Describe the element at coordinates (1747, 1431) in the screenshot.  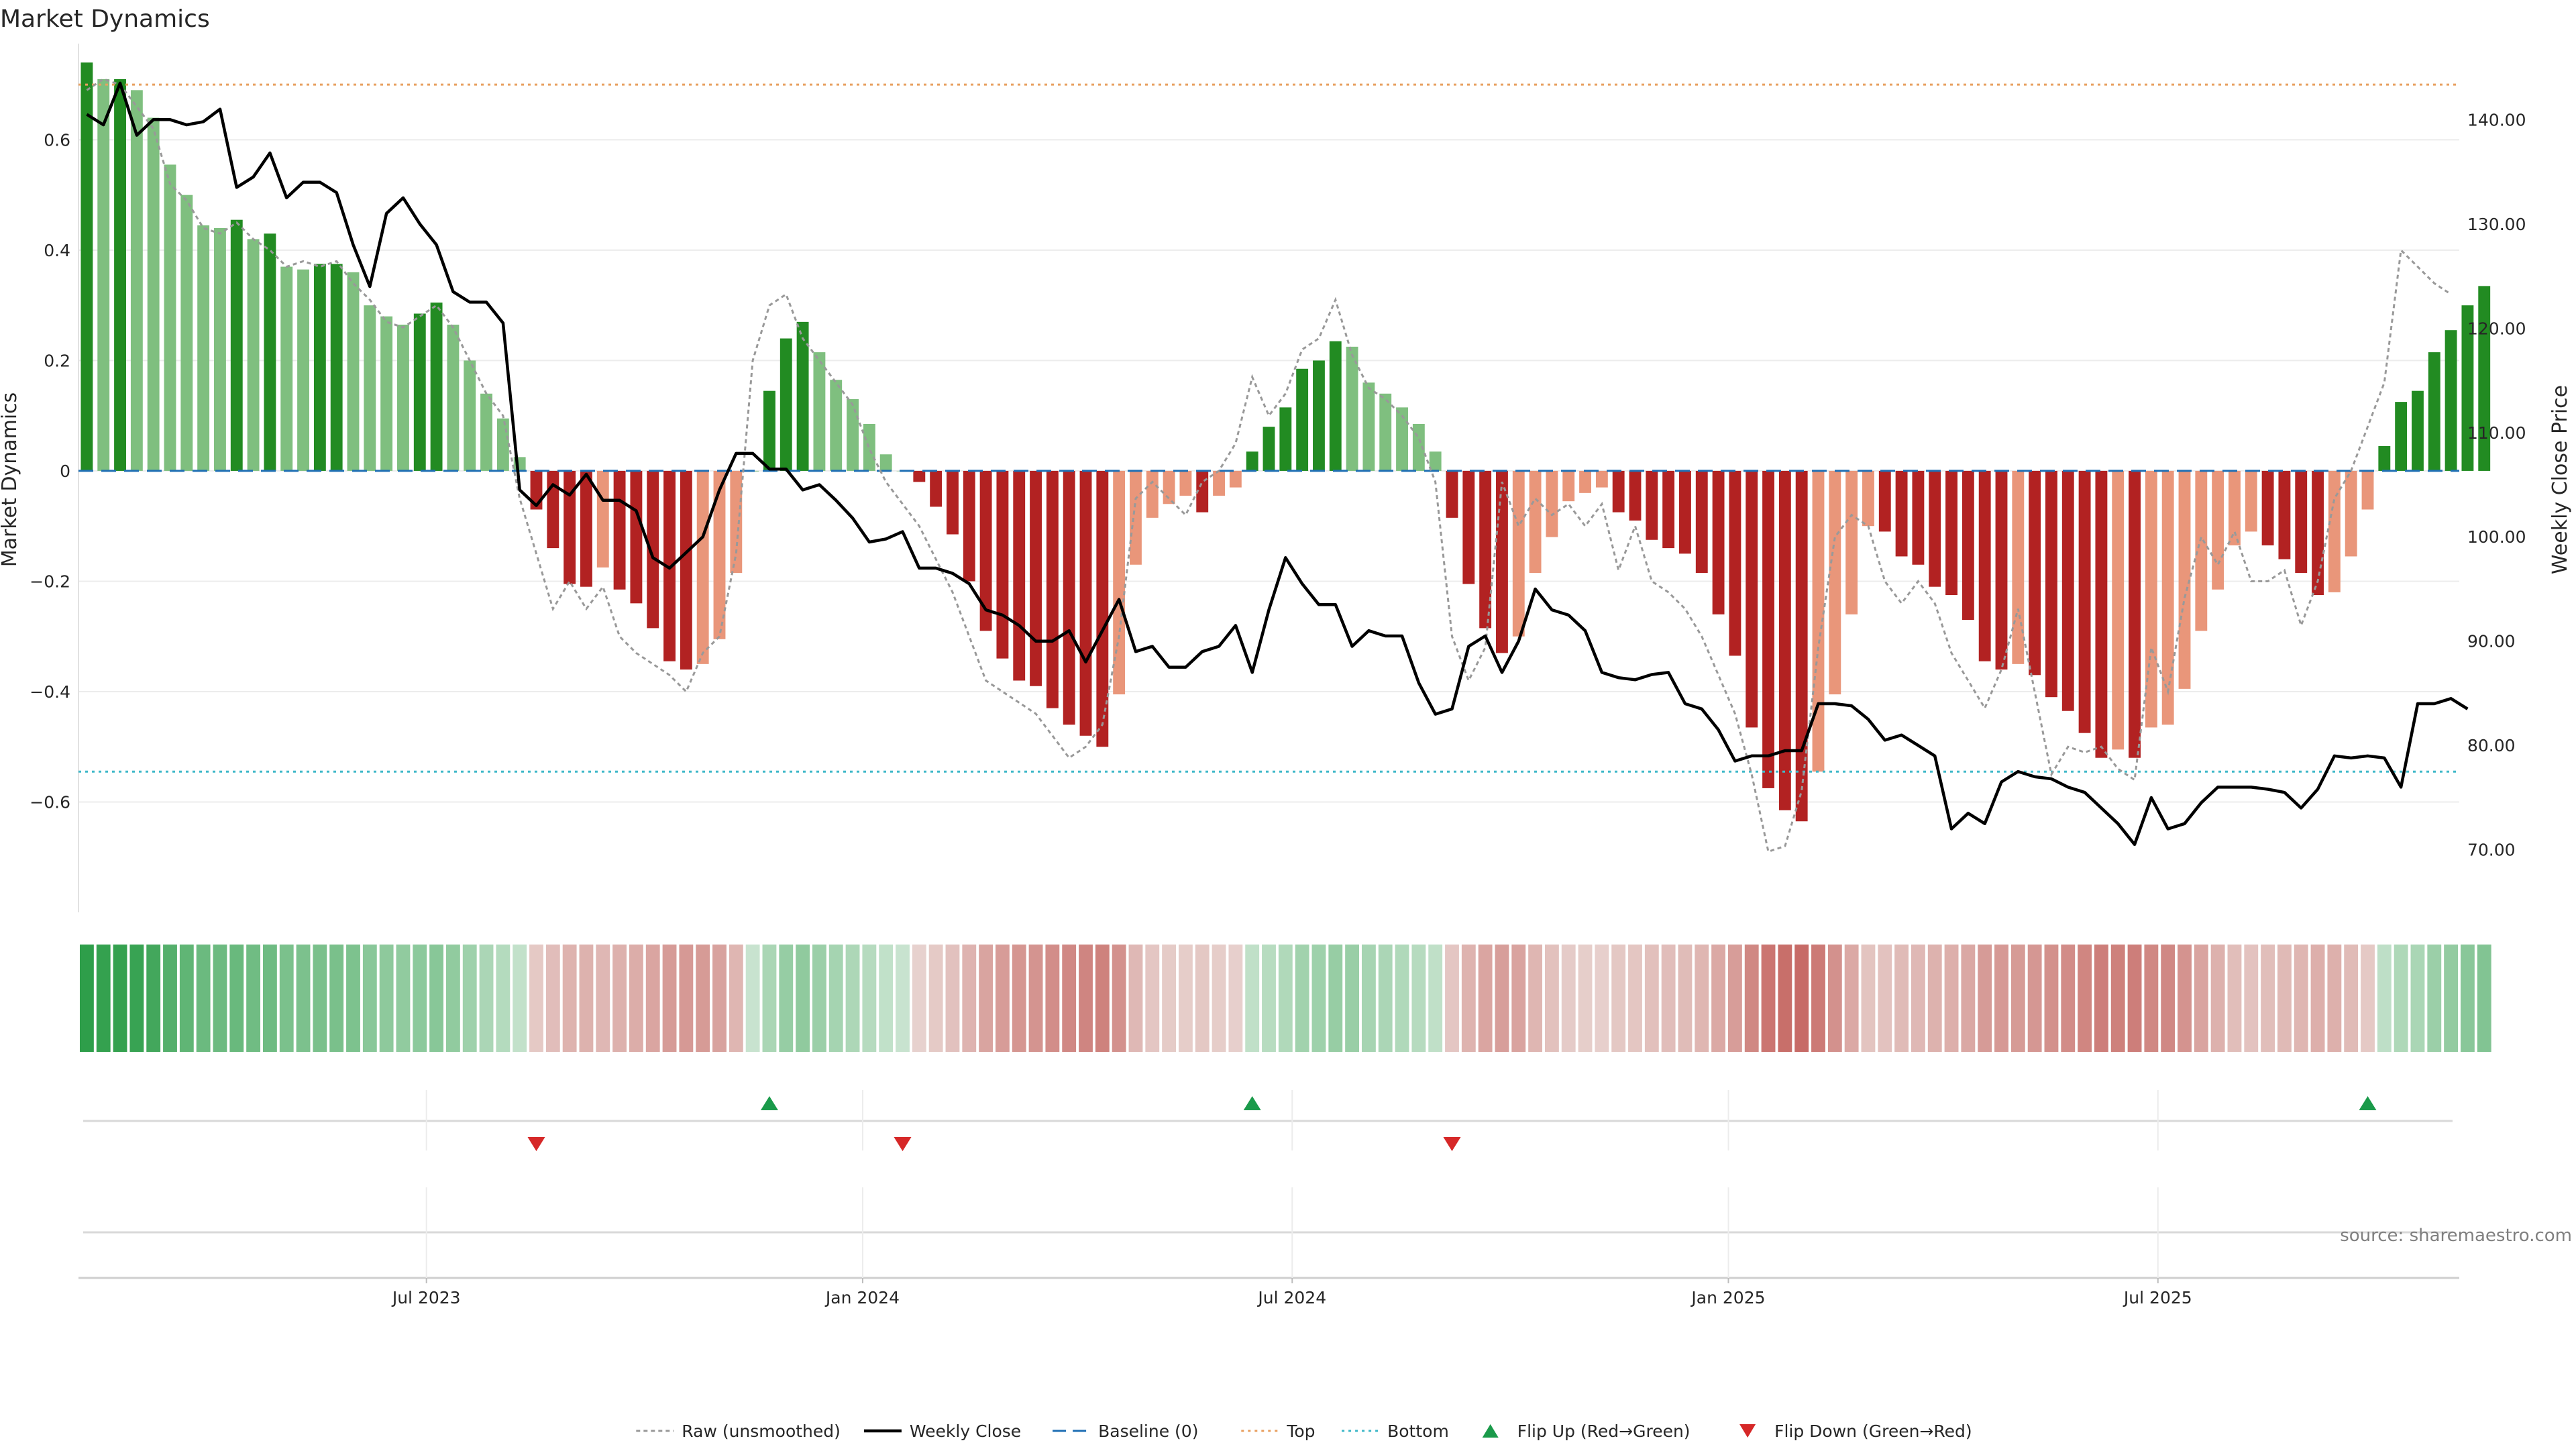
I see `legend-swatch` at that location.